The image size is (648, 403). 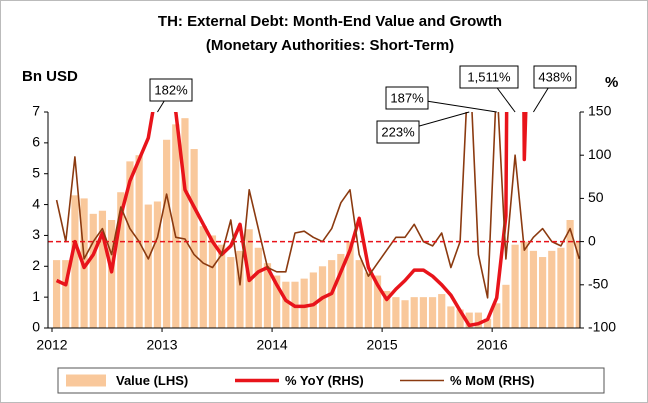 I want to click on legend-label: % YoY (RHS), so click(x=324, y=380).